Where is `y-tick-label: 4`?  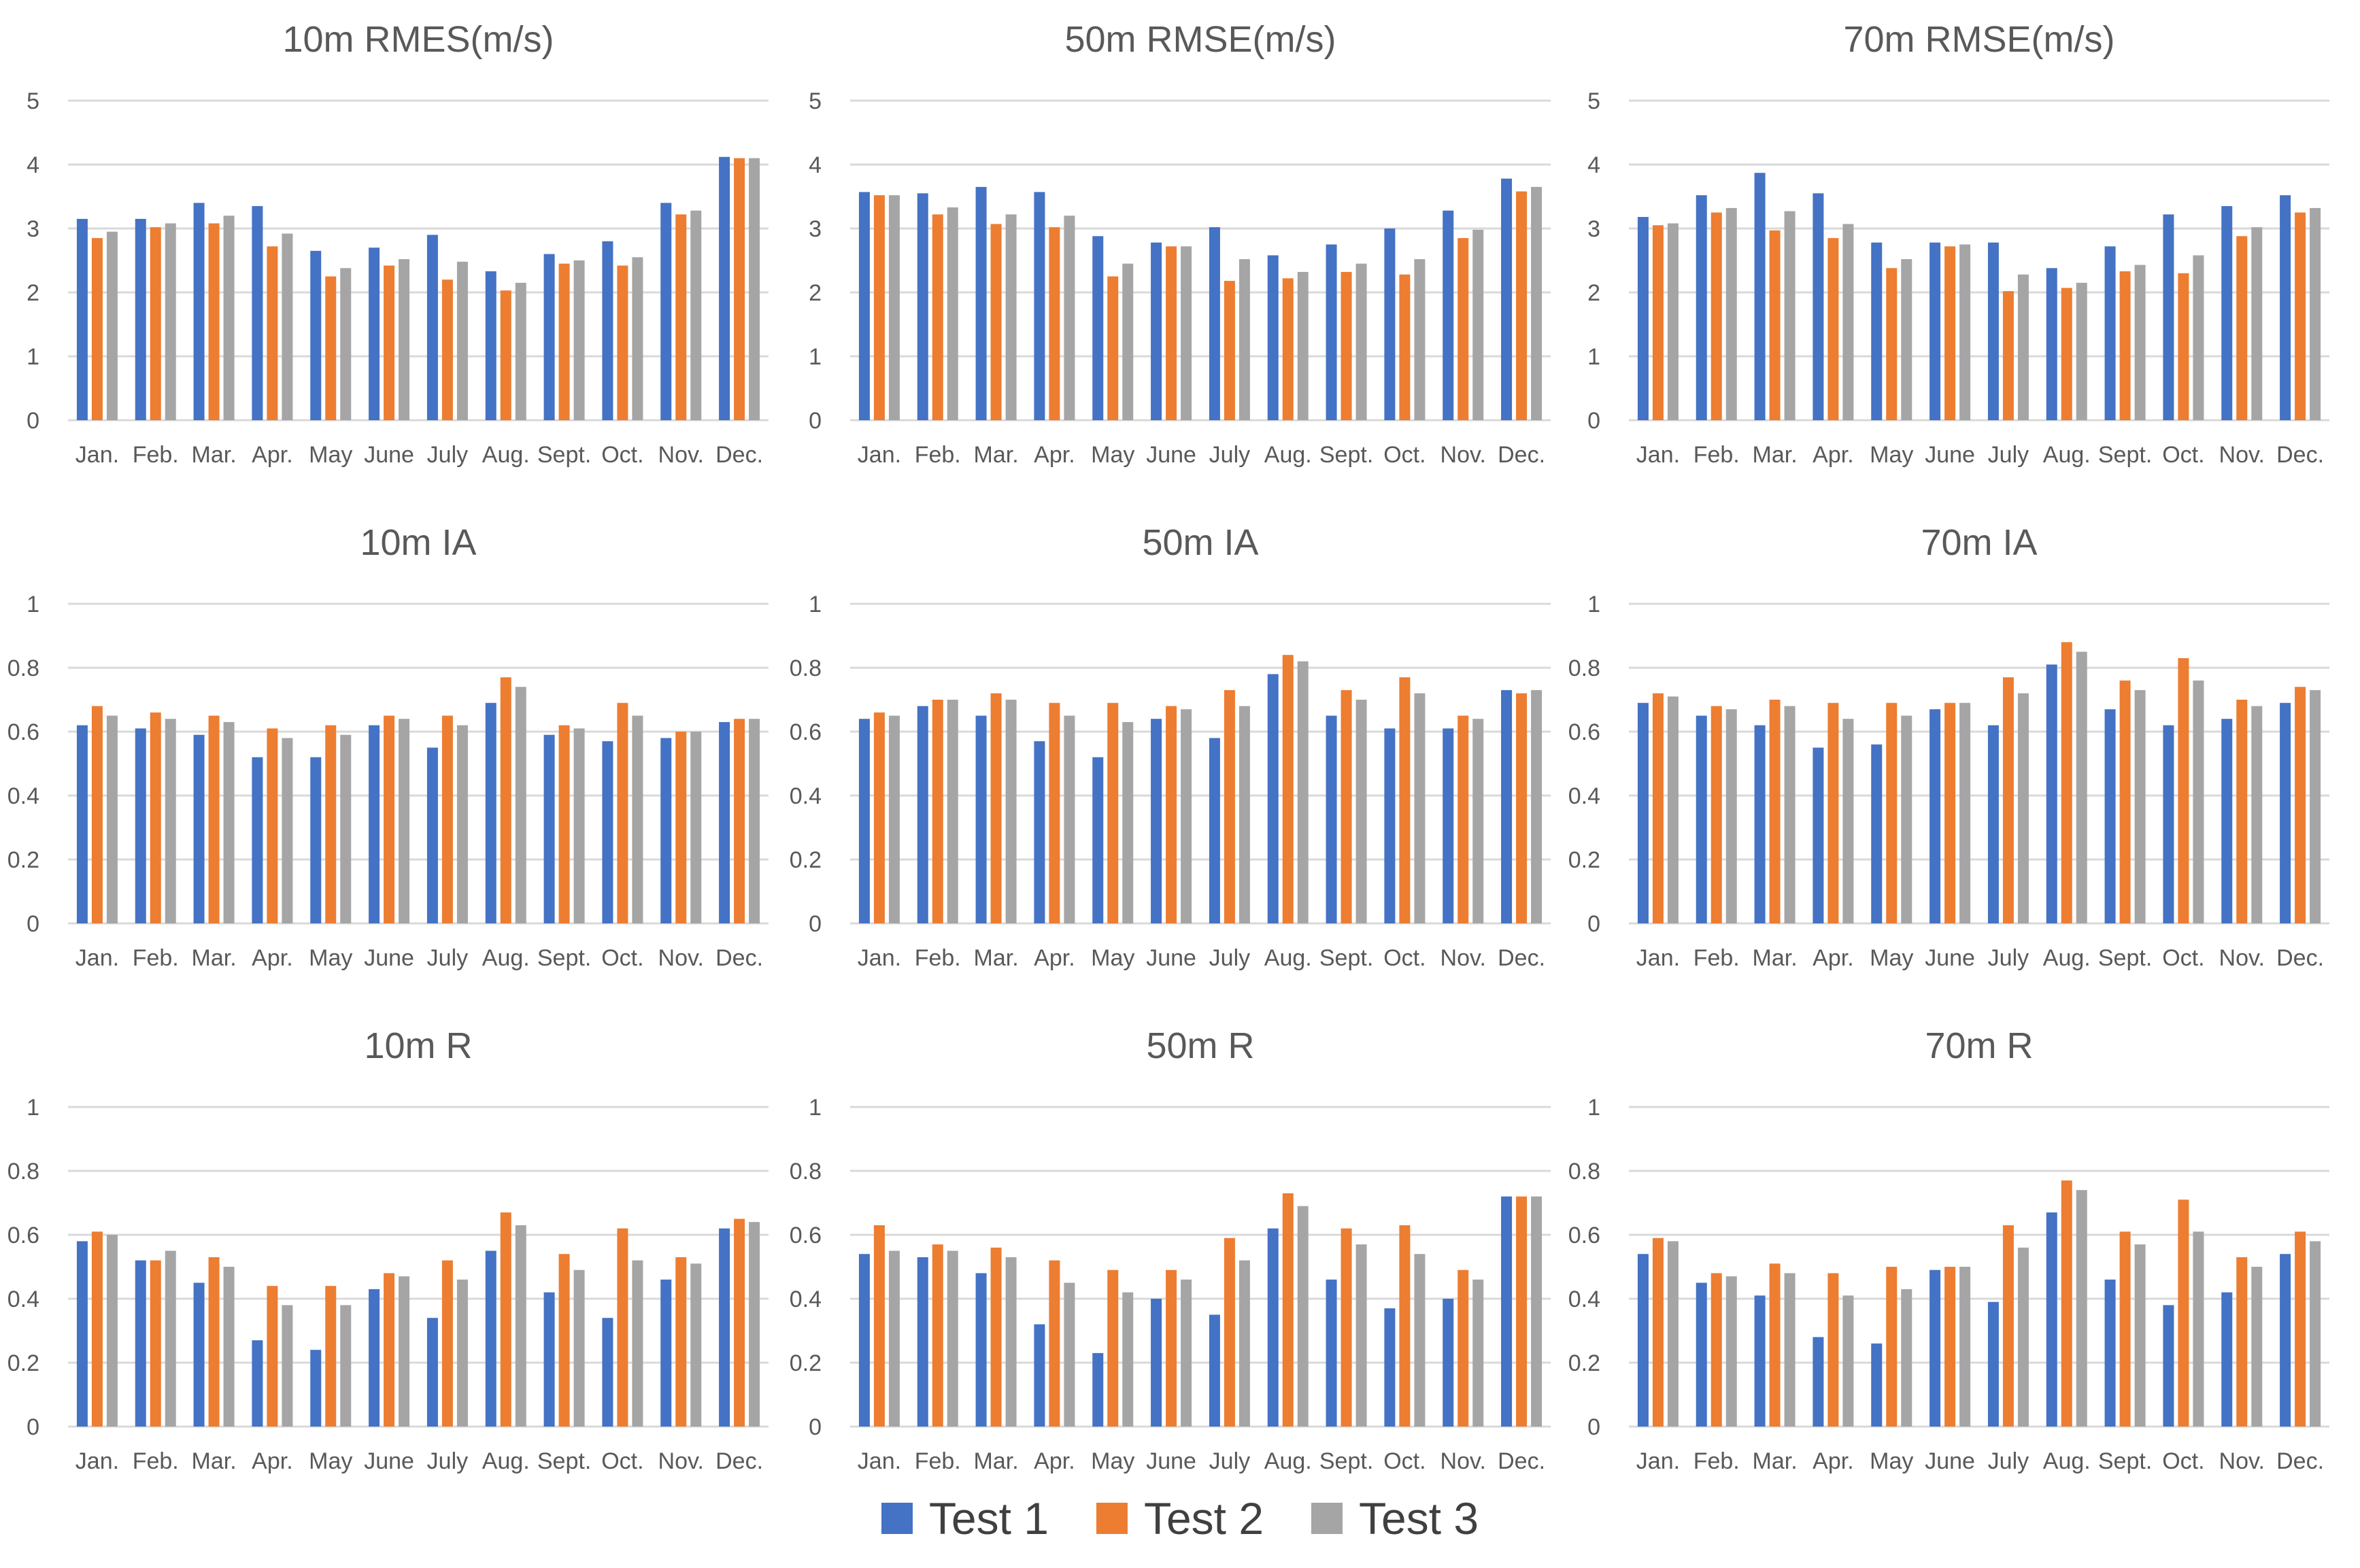 y-tick-label: 4 is located at coordinates (33, 165).